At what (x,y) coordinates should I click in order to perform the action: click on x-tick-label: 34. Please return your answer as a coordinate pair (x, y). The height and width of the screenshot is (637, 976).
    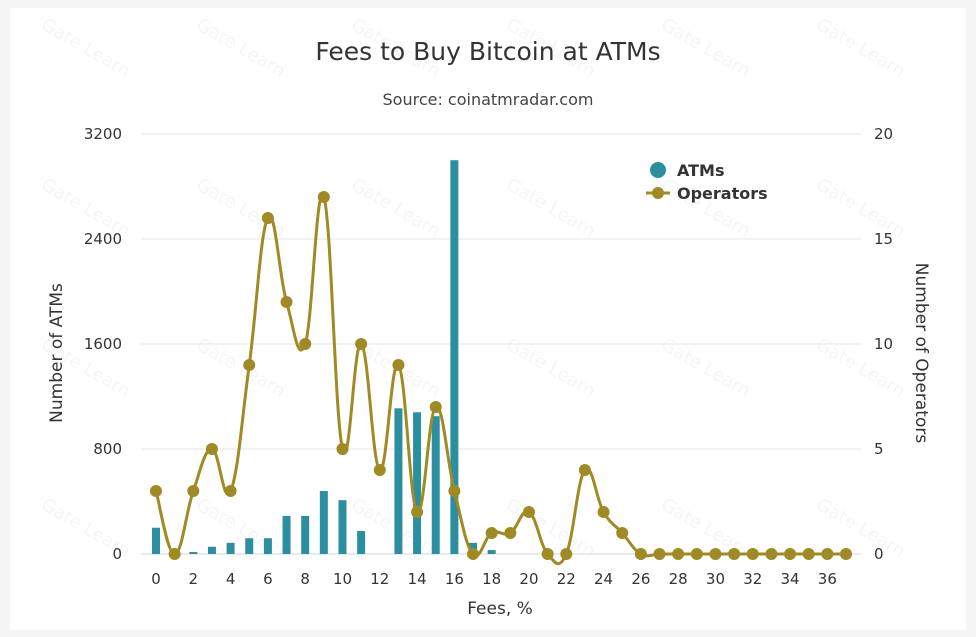
    Looking at the image, I should click on (790, 579).